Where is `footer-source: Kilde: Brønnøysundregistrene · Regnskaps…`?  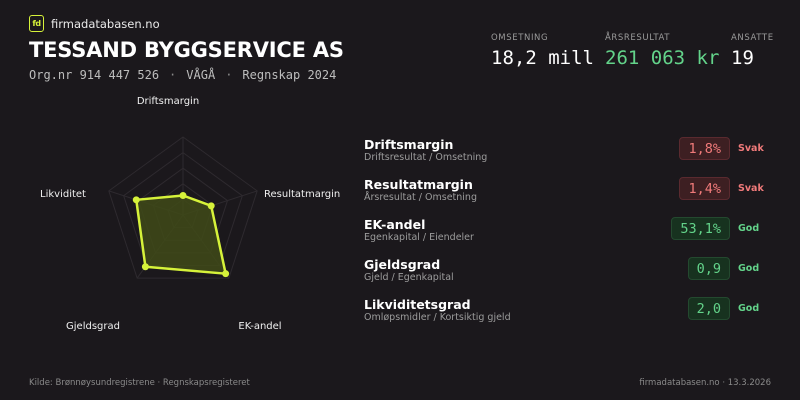 footer-source: Kilde: Brønnøysundregistrene · Regnskaps… is located at coordinates (139, 383).